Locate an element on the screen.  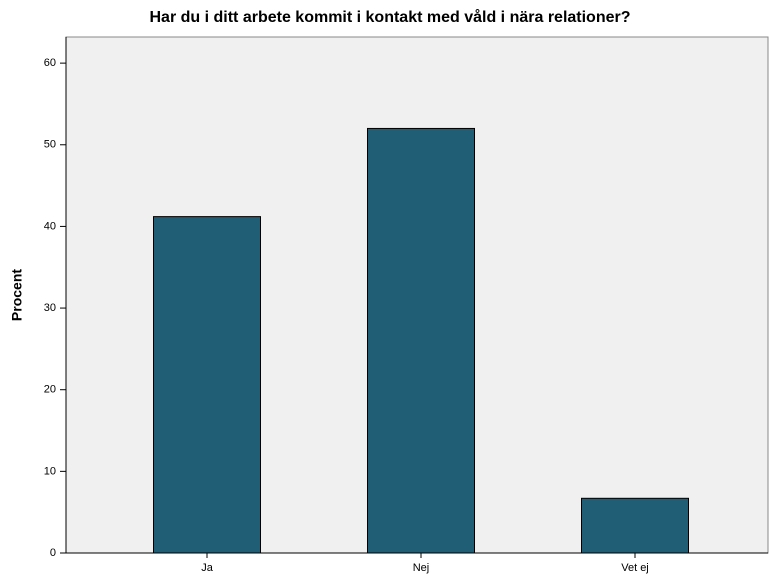
x-tick-label: Vet ej is located at coordinates (635, 568).